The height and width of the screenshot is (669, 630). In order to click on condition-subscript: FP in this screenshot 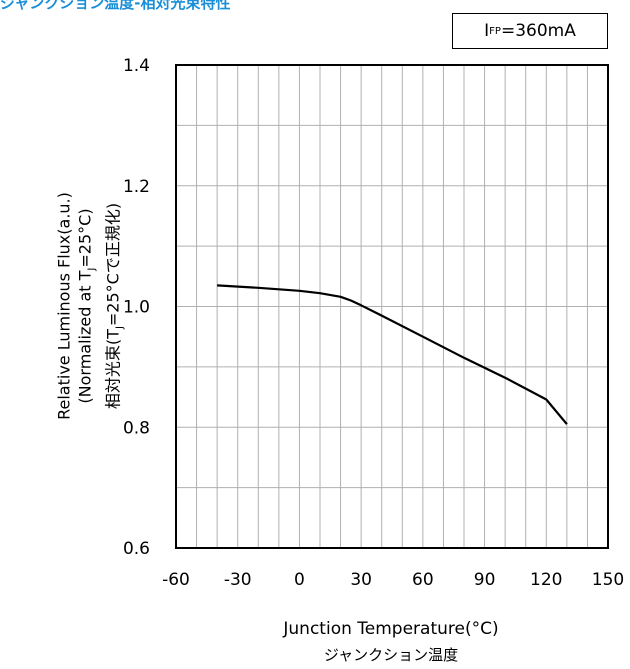, I will do `click(495, 31)`.